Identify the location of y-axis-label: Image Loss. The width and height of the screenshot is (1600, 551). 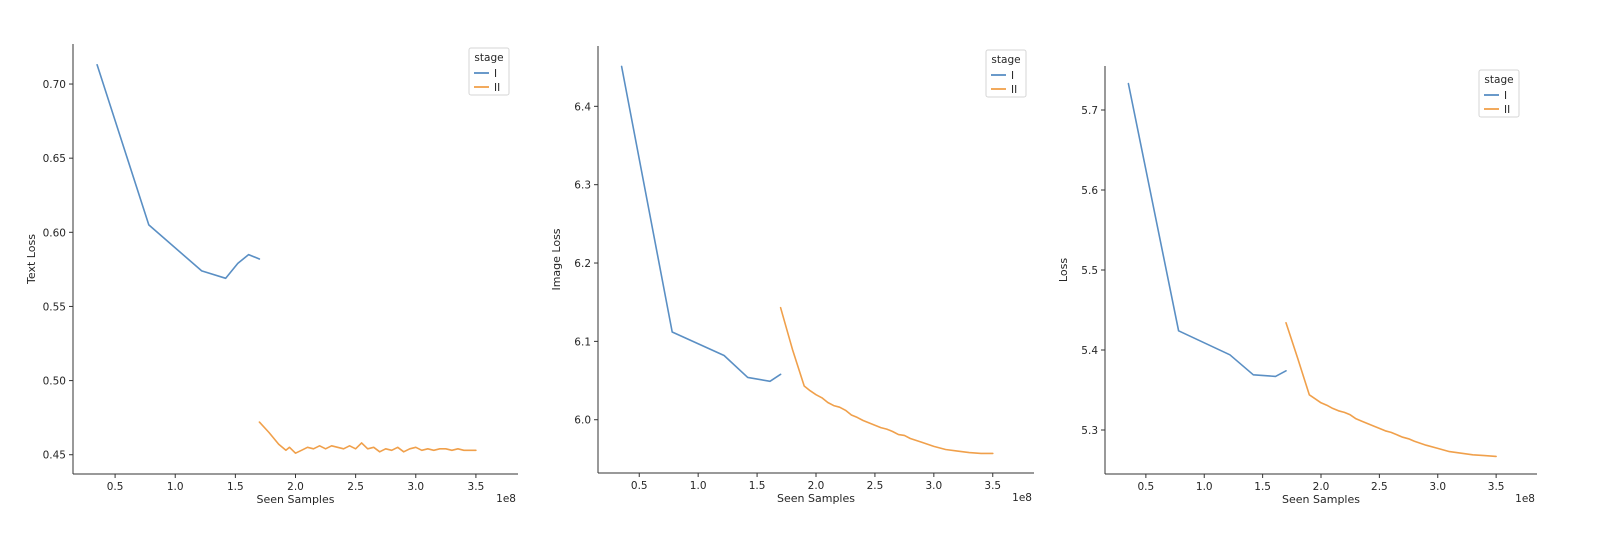
(556, 259).